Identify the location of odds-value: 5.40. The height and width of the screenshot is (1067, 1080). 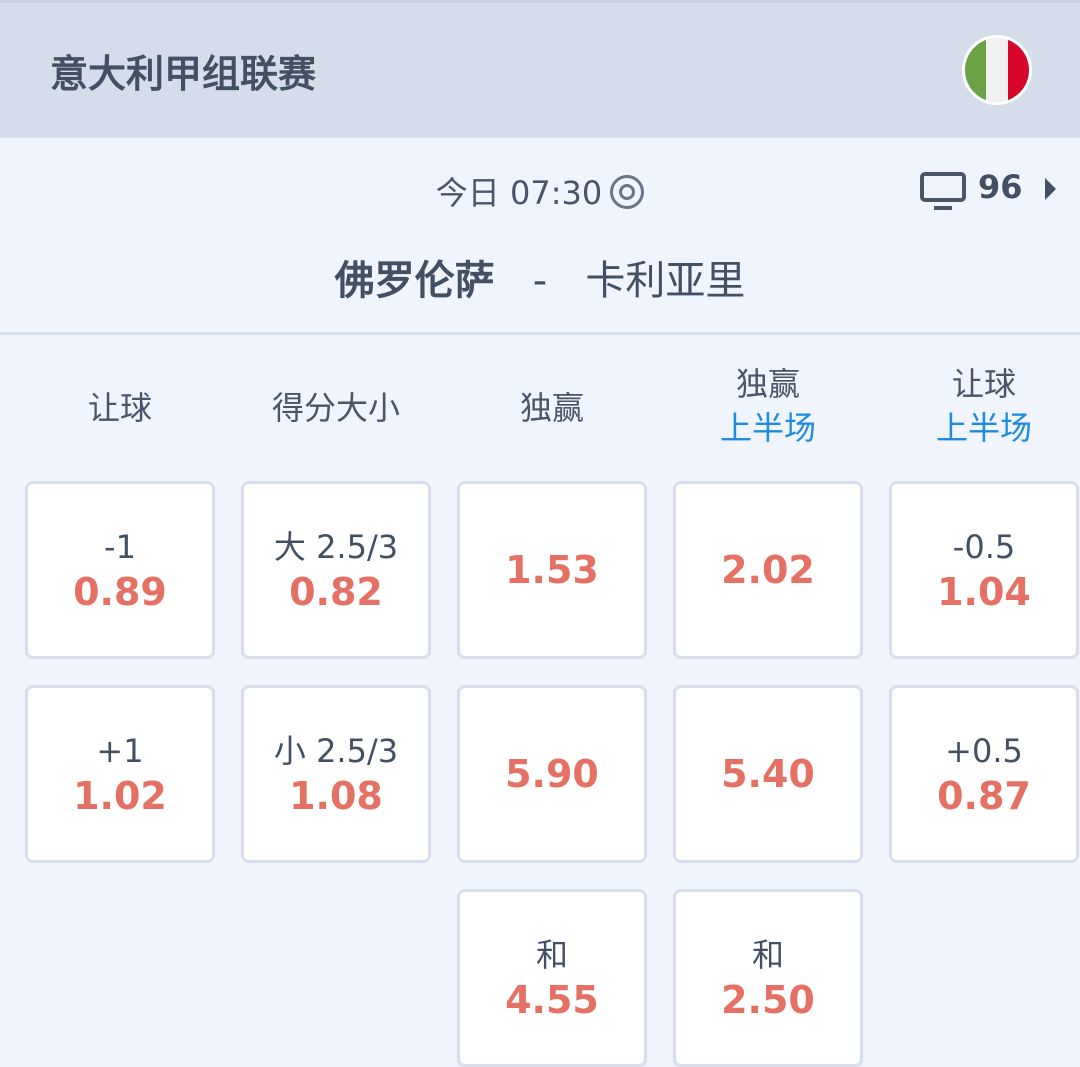
(768, 774).